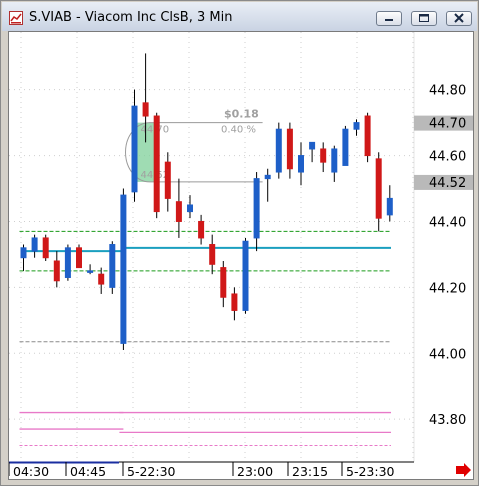  What do you see at coordinates (151, 471) in the screenshot?
I see `time-tick-label: 5-22:30` at bounding box center [151, 471].